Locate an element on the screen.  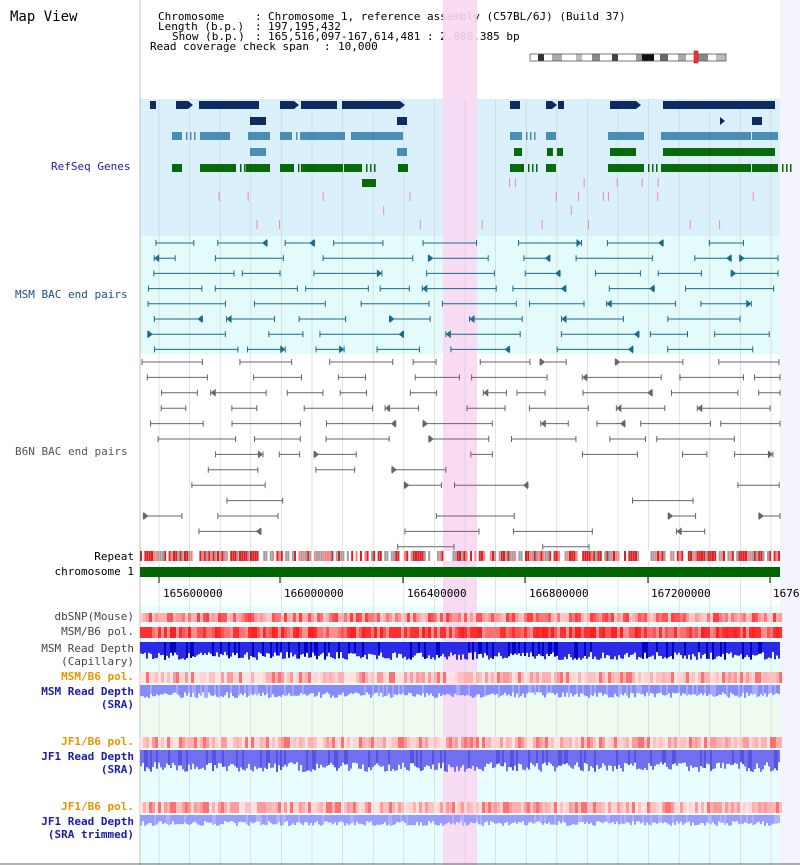
ideogram-band is located at coordinates (557, 57).